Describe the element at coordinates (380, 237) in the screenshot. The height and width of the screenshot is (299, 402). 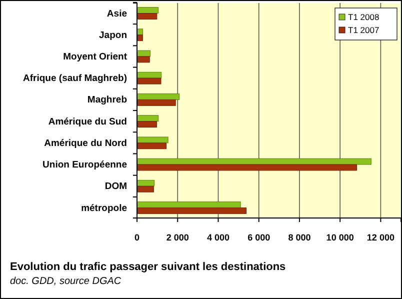
I see `x-tick-label: 12 000` at that location.